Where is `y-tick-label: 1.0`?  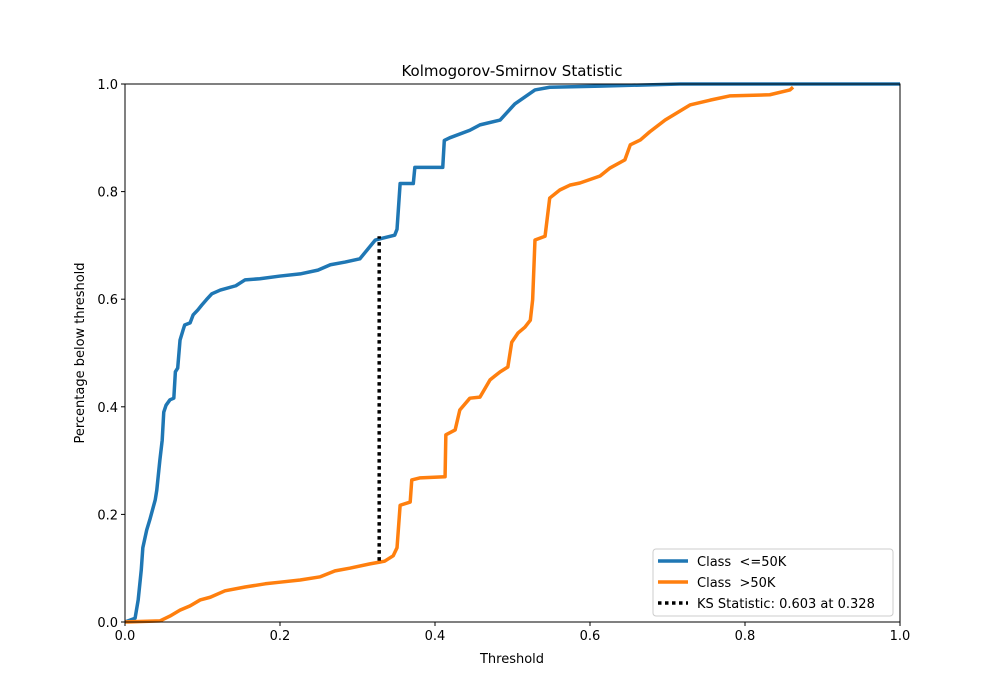
y-tick-label: 1.0 is located at coordinates (107, 85).